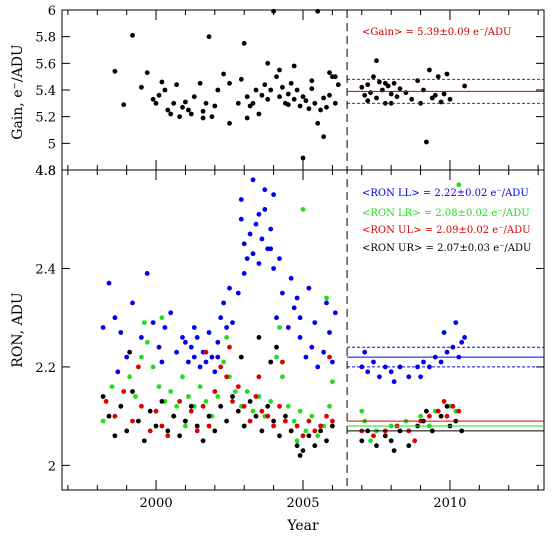  What do you see at coordinates (446, 248) in the screenshot?
I see `legend-ron-ur: <RON UR> = 2.07±0.03 e⁻/ADU` at bounding box center [446, 248].